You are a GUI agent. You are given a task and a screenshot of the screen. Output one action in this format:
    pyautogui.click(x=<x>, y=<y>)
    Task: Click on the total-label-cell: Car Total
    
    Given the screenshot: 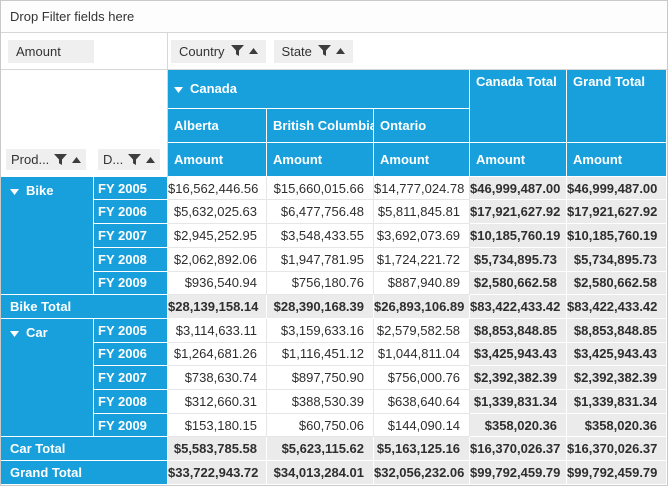 What is the action you would take?
    pyautogui.click(x=84, y=449)
    